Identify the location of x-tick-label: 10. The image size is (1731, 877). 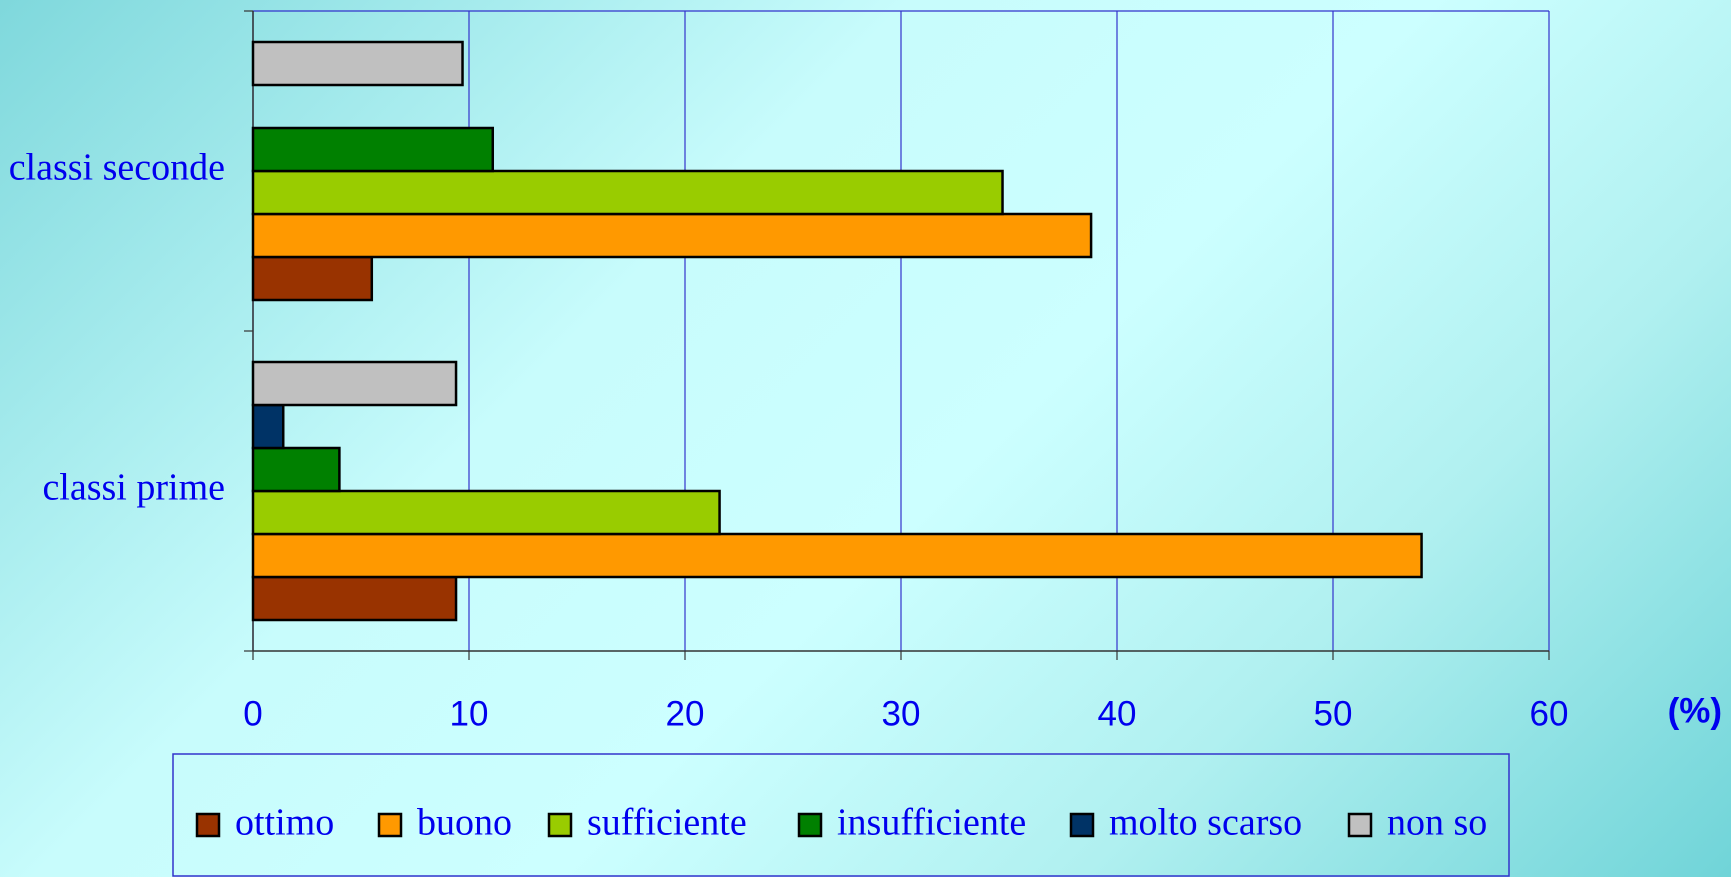
(469, 713).